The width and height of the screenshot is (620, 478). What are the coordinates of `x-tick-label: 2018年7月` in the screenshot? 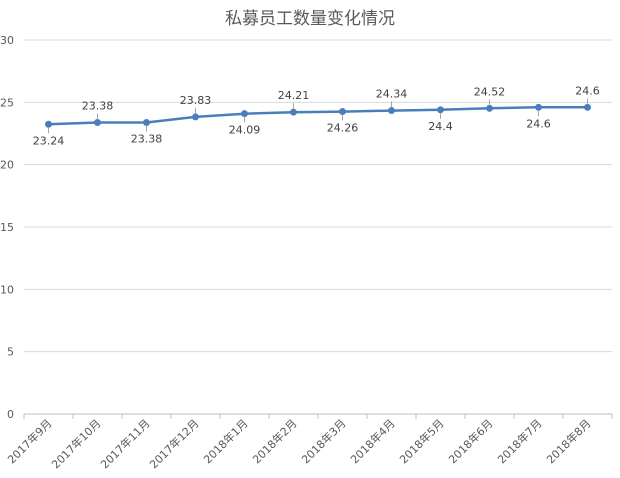 It's located at (519, 441).